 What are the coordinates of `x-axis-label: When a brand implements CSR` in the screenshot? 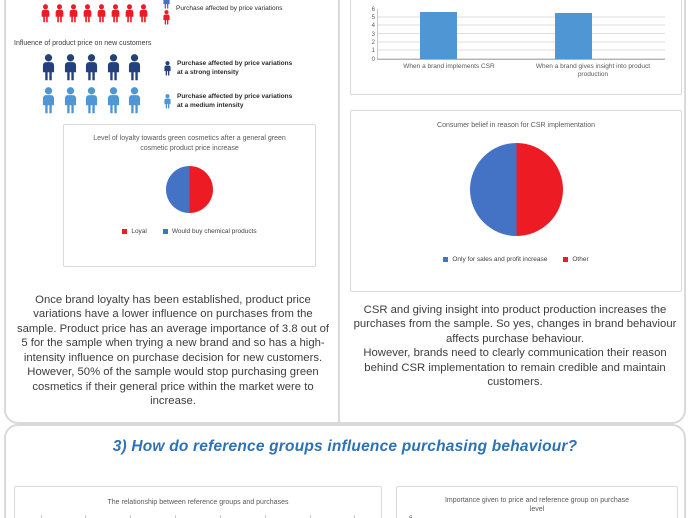 It's located at (449, 66).